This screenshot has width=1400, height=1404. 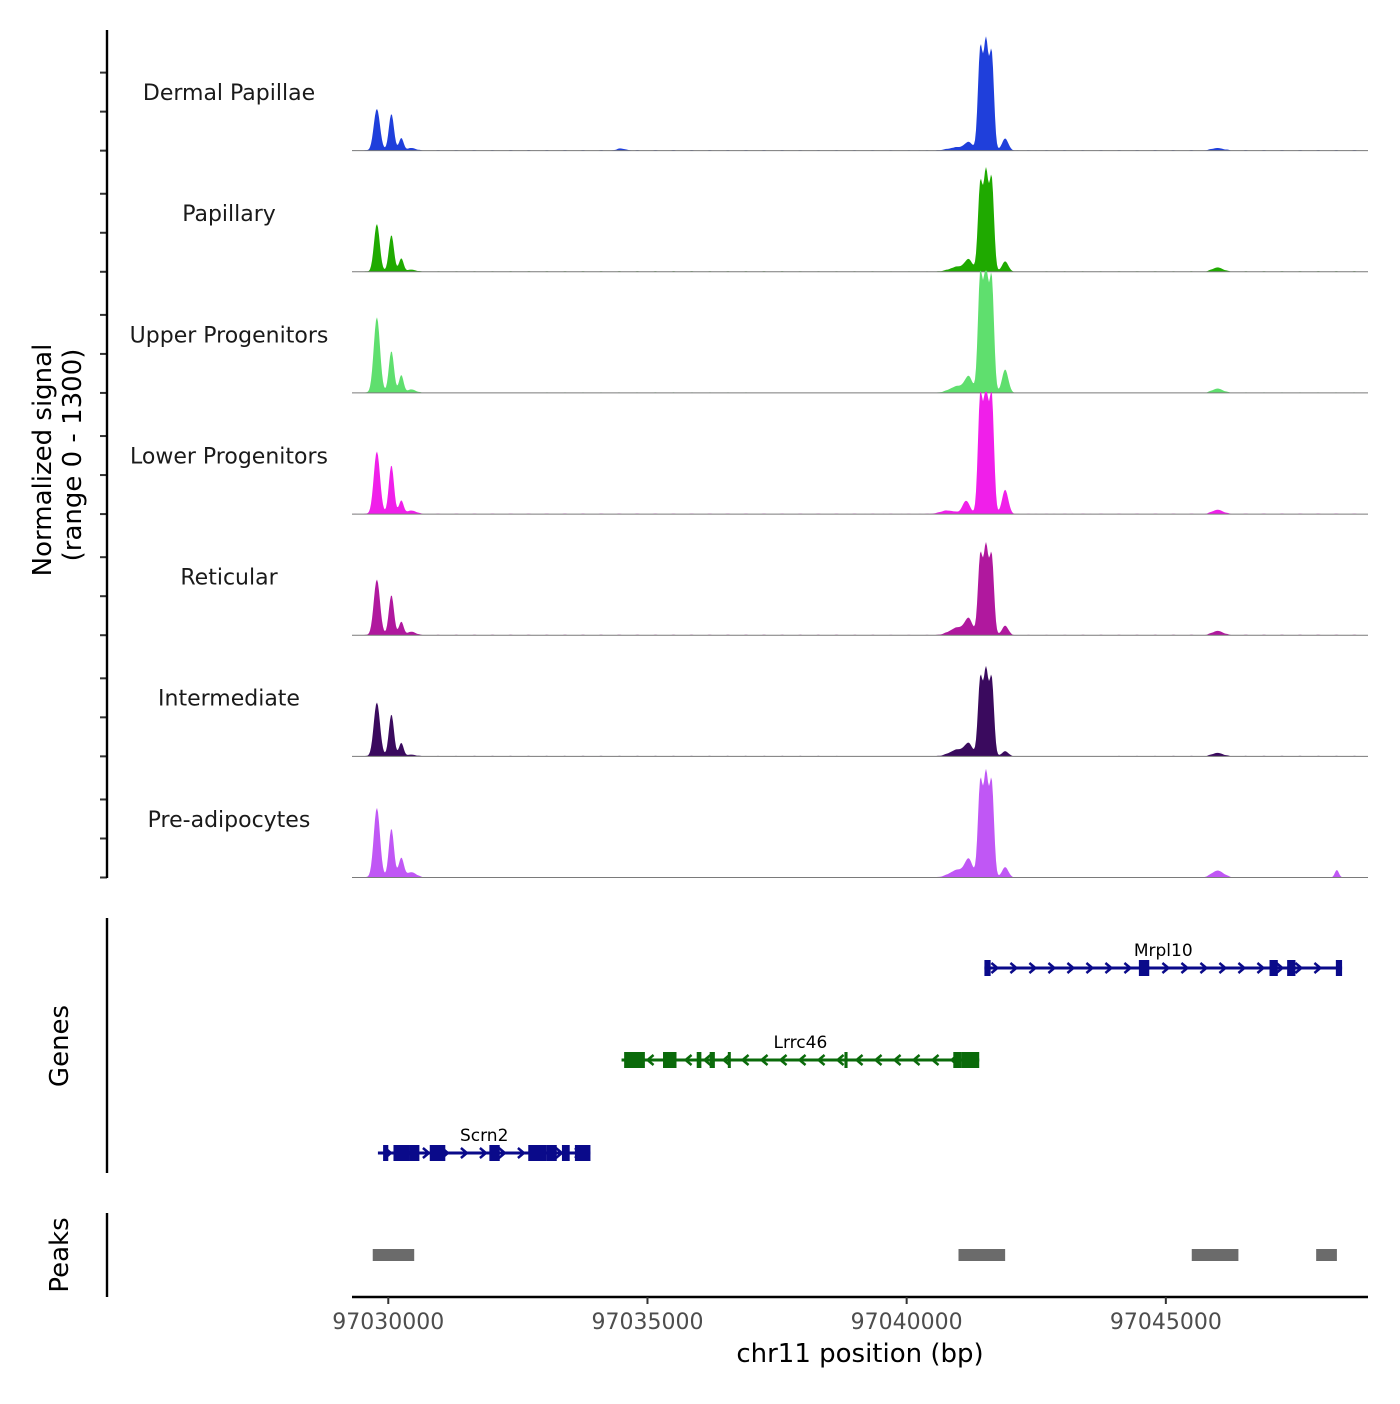 I want to click on track-label: Dermal Papillae, so click(x=229, y=93).